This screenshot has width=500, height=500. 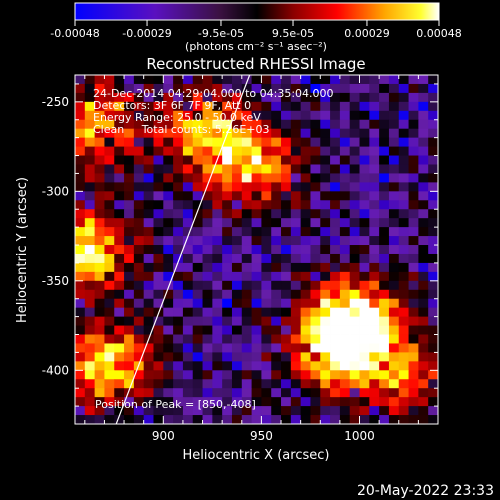 I want to click on colorbar-tick-label: 9.5e-05, so click(x=293, y=33).